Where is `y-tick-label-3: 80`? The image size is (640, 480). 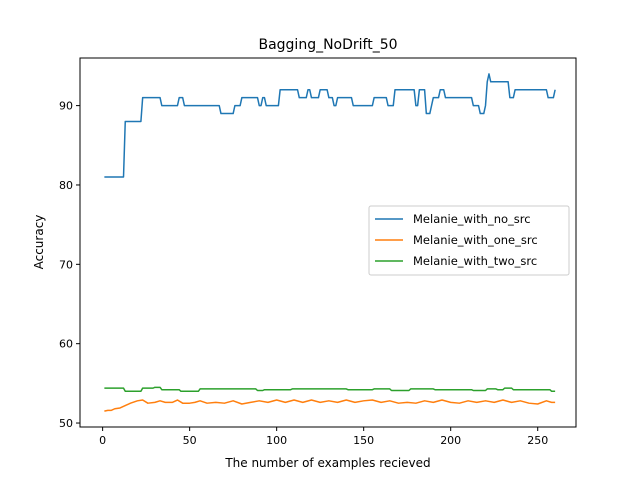
y-tick-label-3: 80 is located at coordinates (66, 185).